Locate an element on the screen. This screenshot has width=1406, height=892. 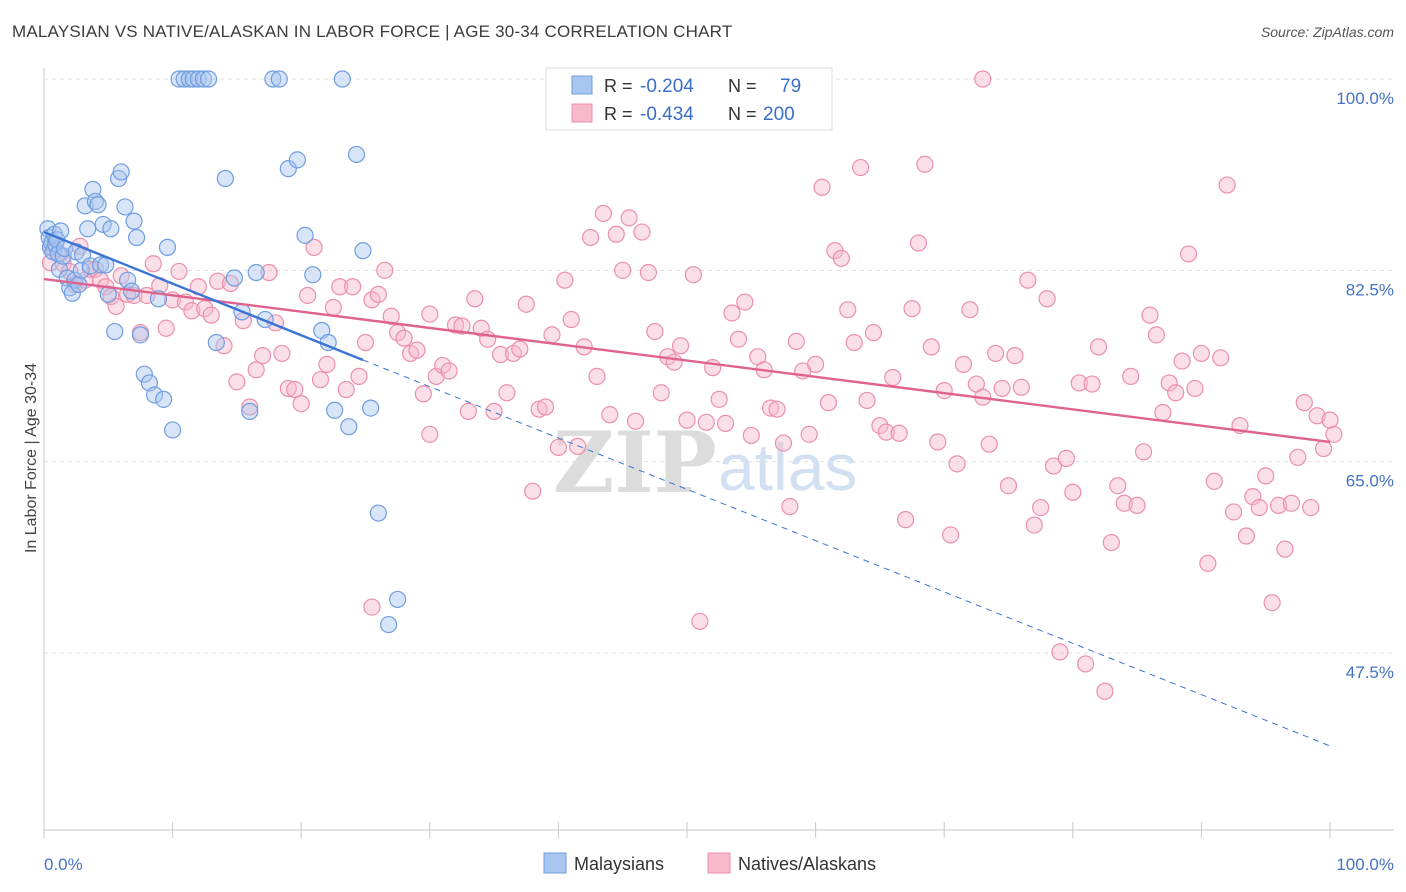
y-tick-label: 47.5% is located at coordinates (1370, 672).